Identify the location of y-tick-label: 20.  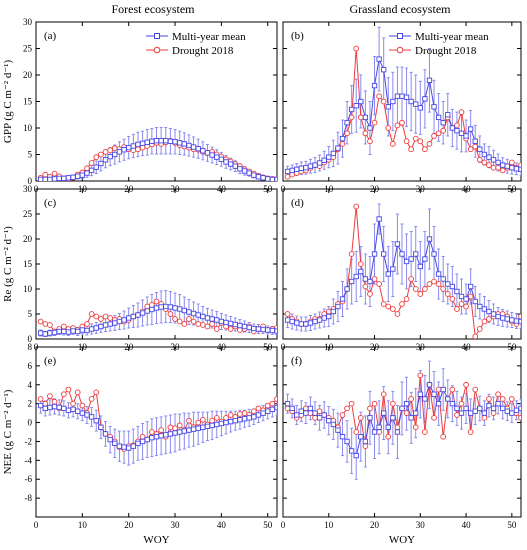
(28, 75).